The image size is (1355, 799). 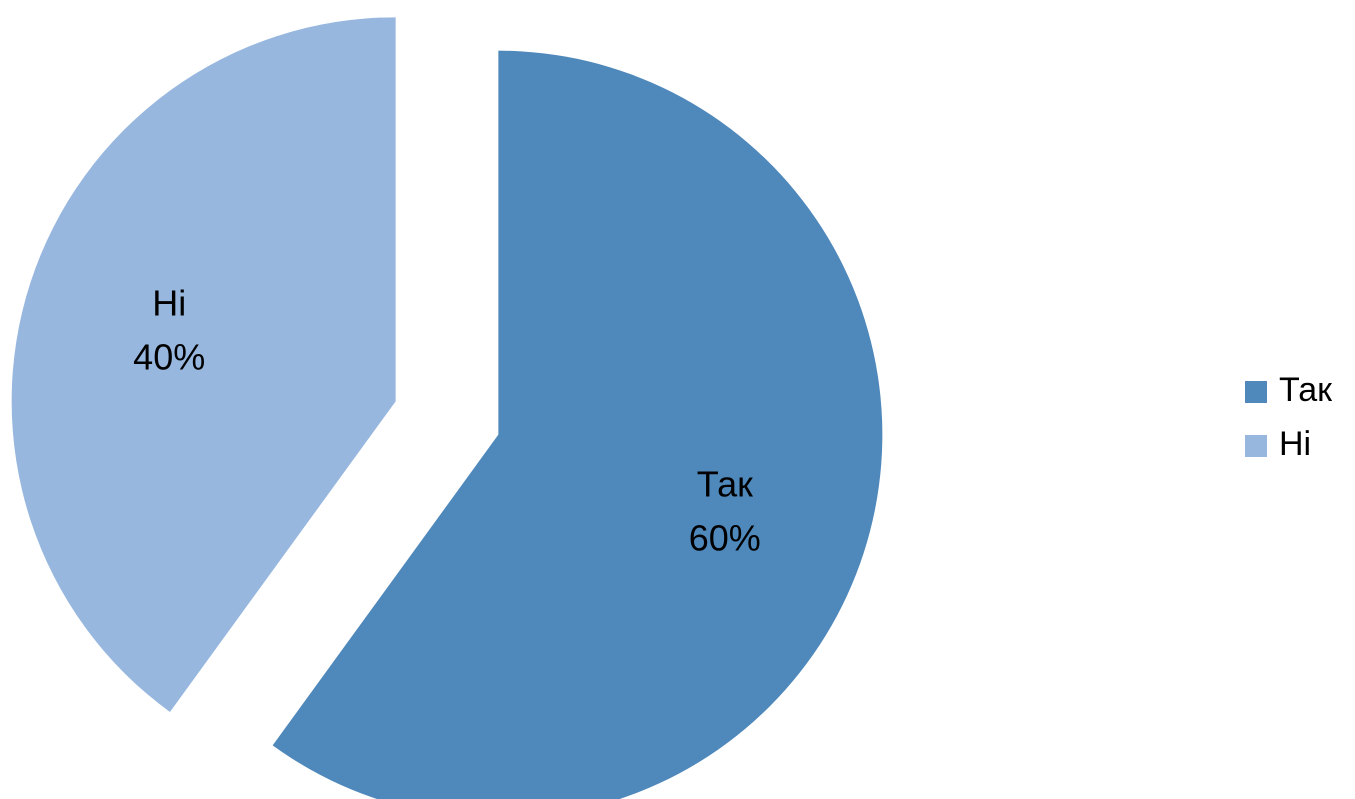 I want to click on pie-data-label-category: Ні, so click(x=169, y=303).